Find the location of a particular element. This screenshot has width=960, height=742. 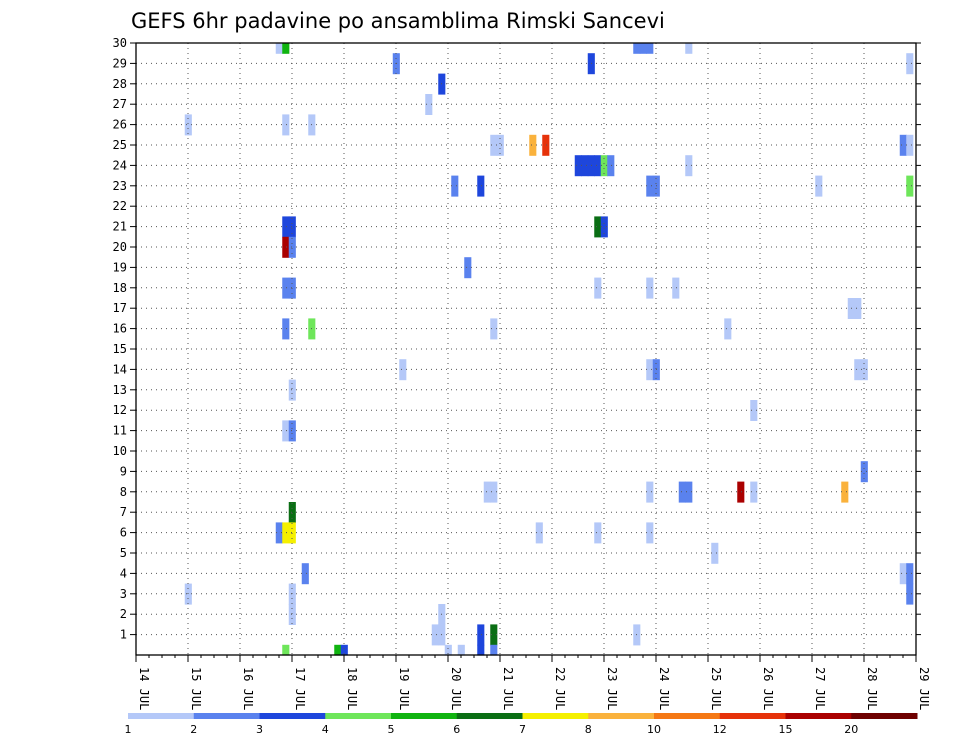

colorbar-label: 4 is located at coordinates (325, 729).